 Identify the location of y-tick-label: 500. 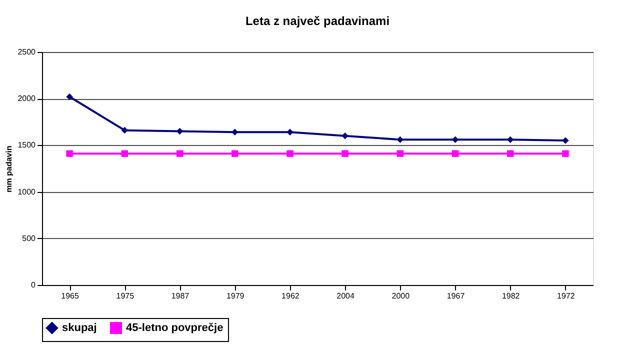
(29, 238).